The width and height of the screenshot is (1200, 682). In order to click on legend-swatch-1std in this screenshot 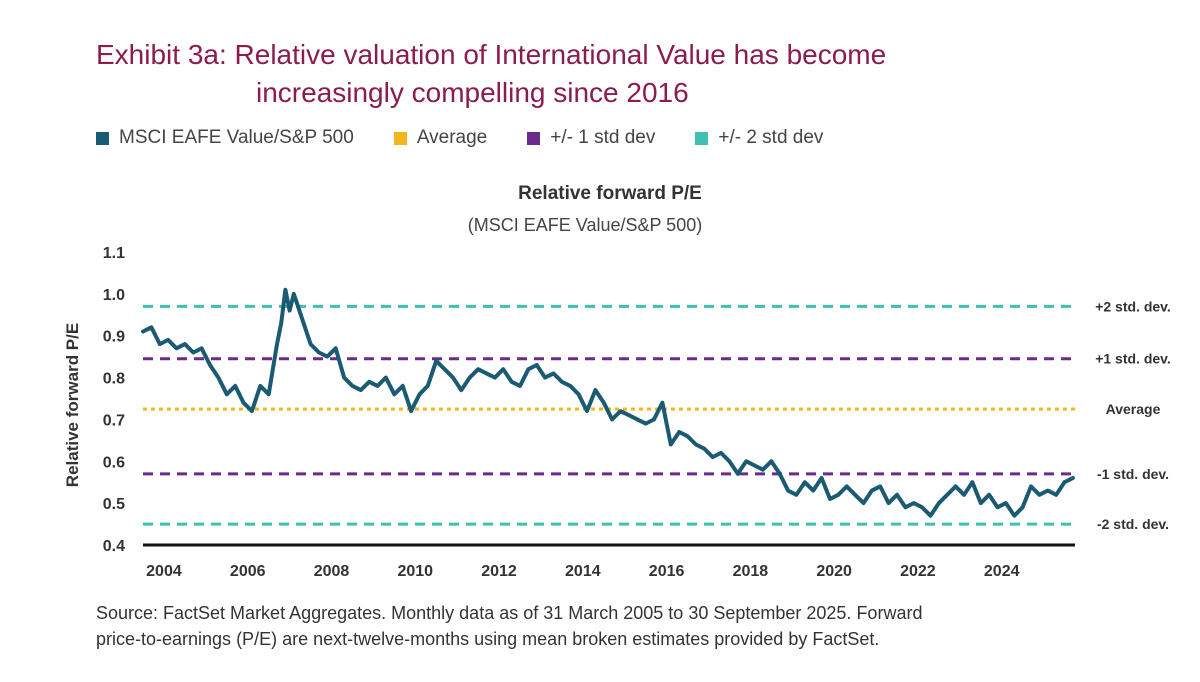, I will do `click(534, 138)`.